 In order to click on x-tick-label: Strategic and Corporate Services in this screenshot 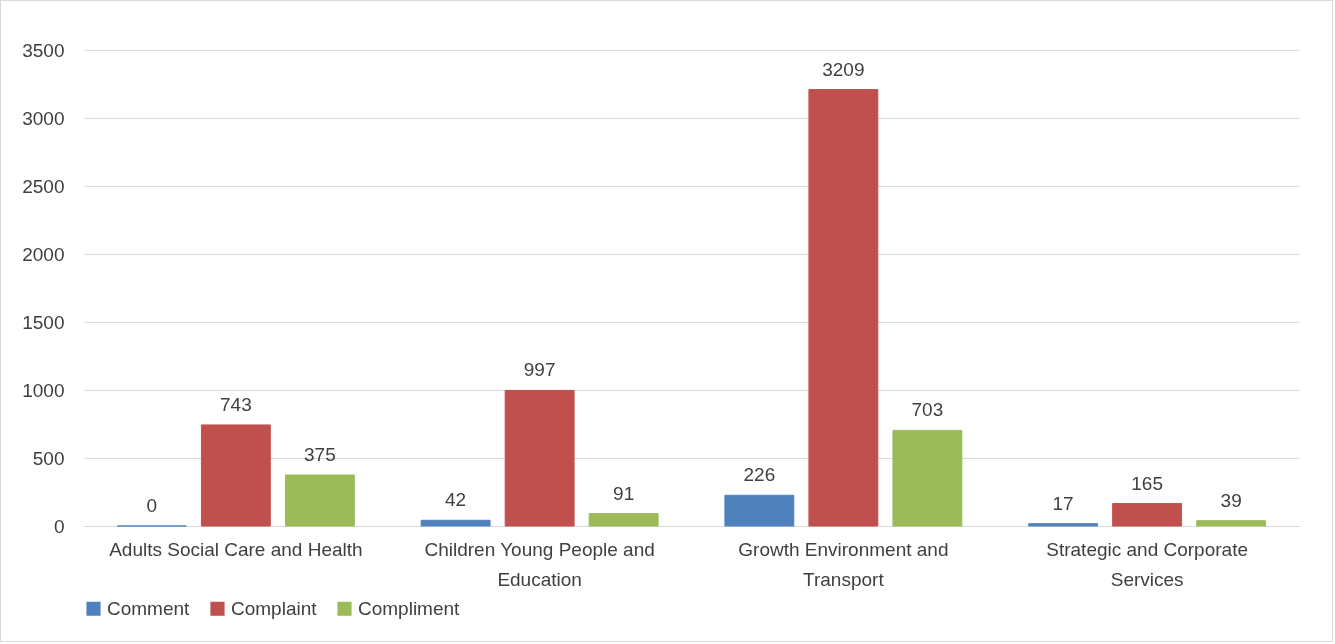, I will do `click(1147, 564)`.